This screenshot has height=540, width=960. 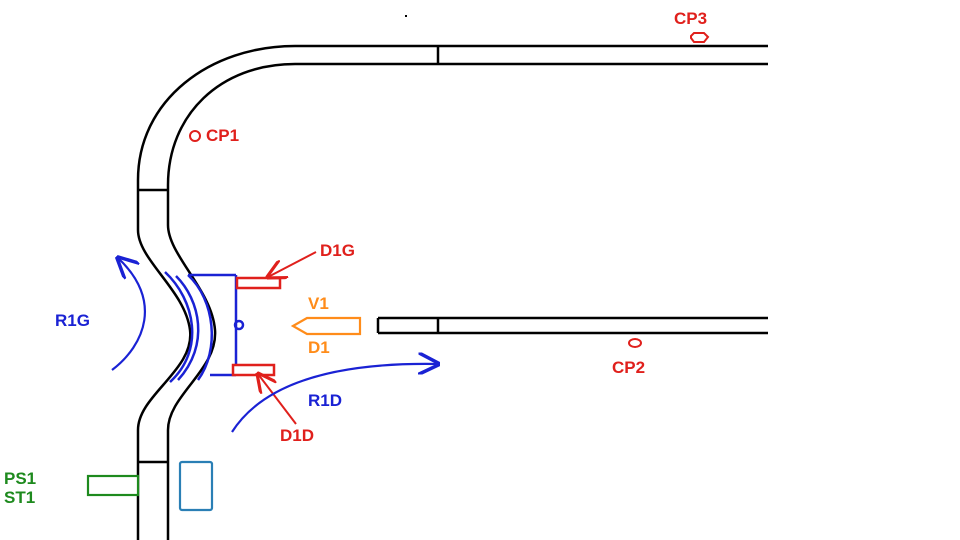 What do you see at coordinates (128, 314) in the screenshot?
I see `route-r1g-arrow` at bounding box center [128, 314].